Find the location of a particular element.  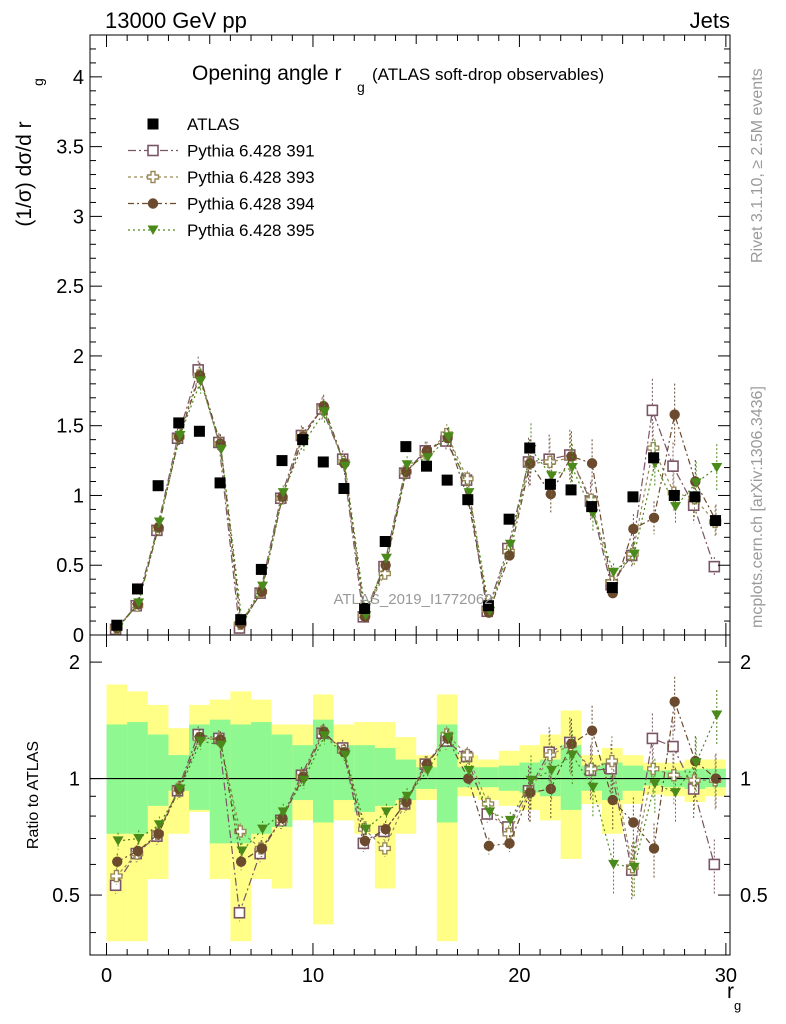

ratio-y-tick-label: 0.5 is located at coordinates (66, 896).